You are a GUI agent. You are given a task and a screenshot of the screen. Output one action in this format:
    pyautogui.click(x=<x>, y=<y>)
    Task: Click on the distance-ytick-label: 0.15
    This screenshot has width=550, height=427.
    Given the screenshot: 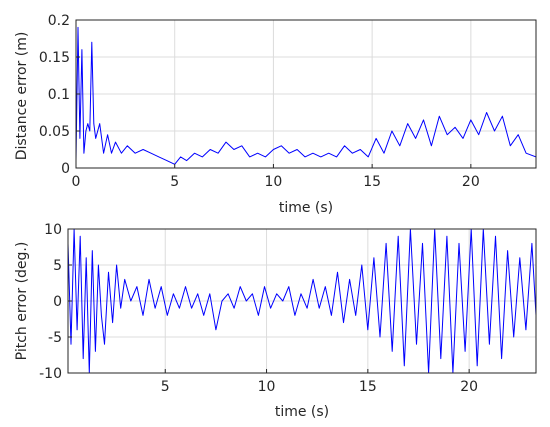 What is the action you would take?
    pyautogui.click(x=54, y=58)
    